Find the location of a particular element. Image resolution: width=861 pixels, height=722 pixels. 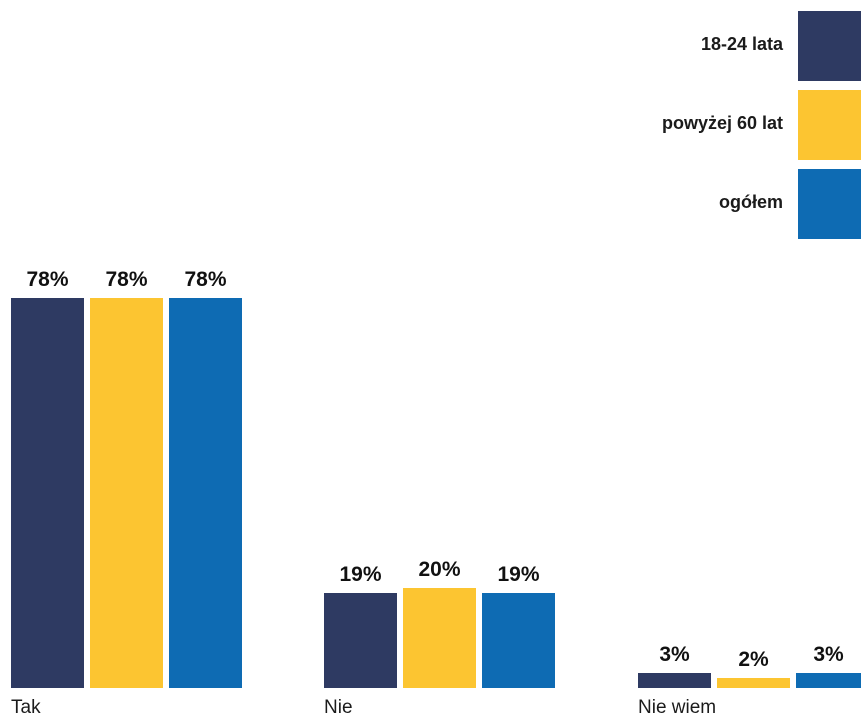

value-label-0-2: 78% is located at coordinates (205, 279).